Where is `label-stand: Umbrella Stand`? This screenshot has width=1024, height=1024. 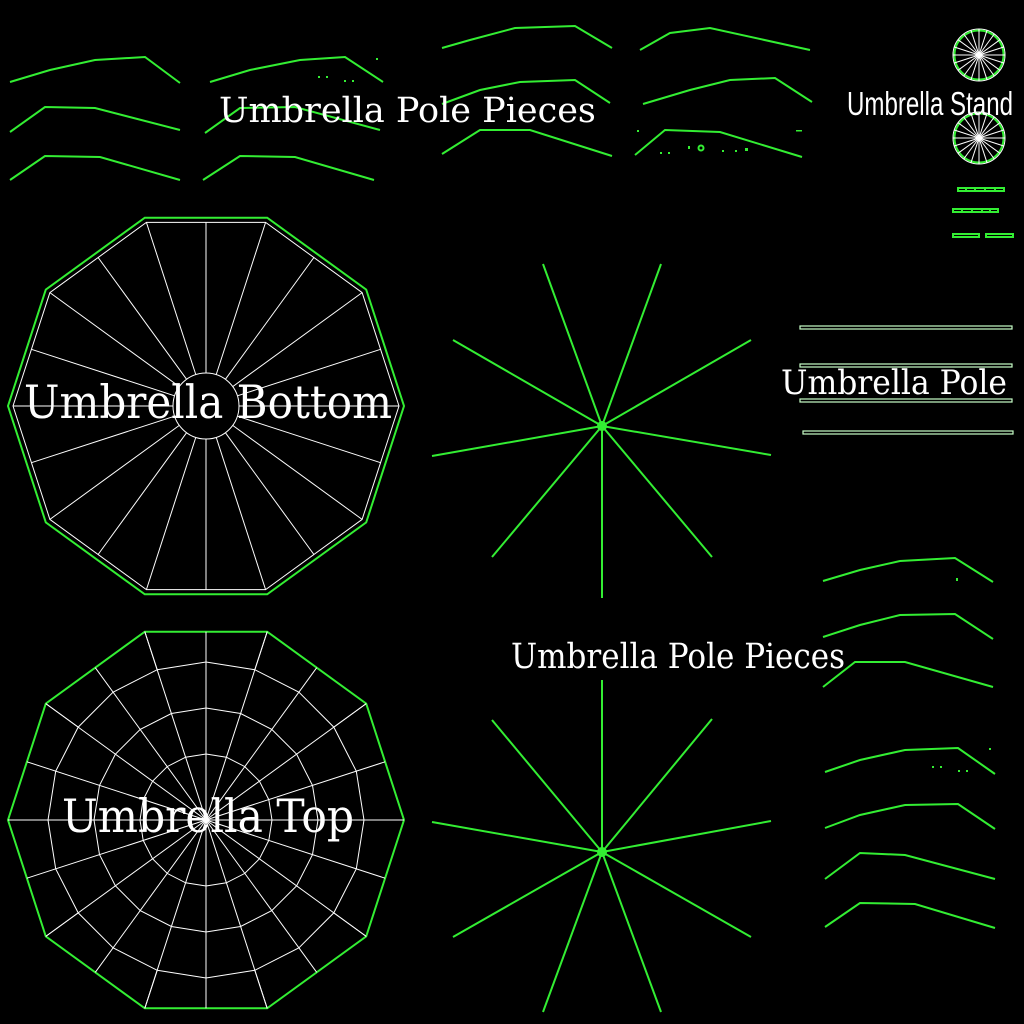
label-stand: Umbrella Stand is located at coordinates (930, 103).